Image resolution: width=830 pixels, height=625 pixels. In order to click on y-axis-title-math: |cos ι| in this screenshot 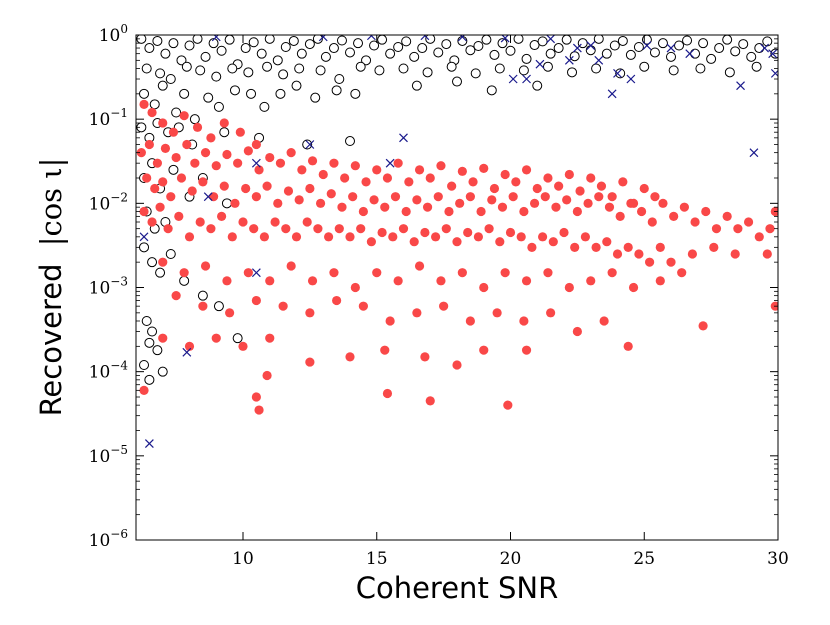, I will do `click(51, 202)`.